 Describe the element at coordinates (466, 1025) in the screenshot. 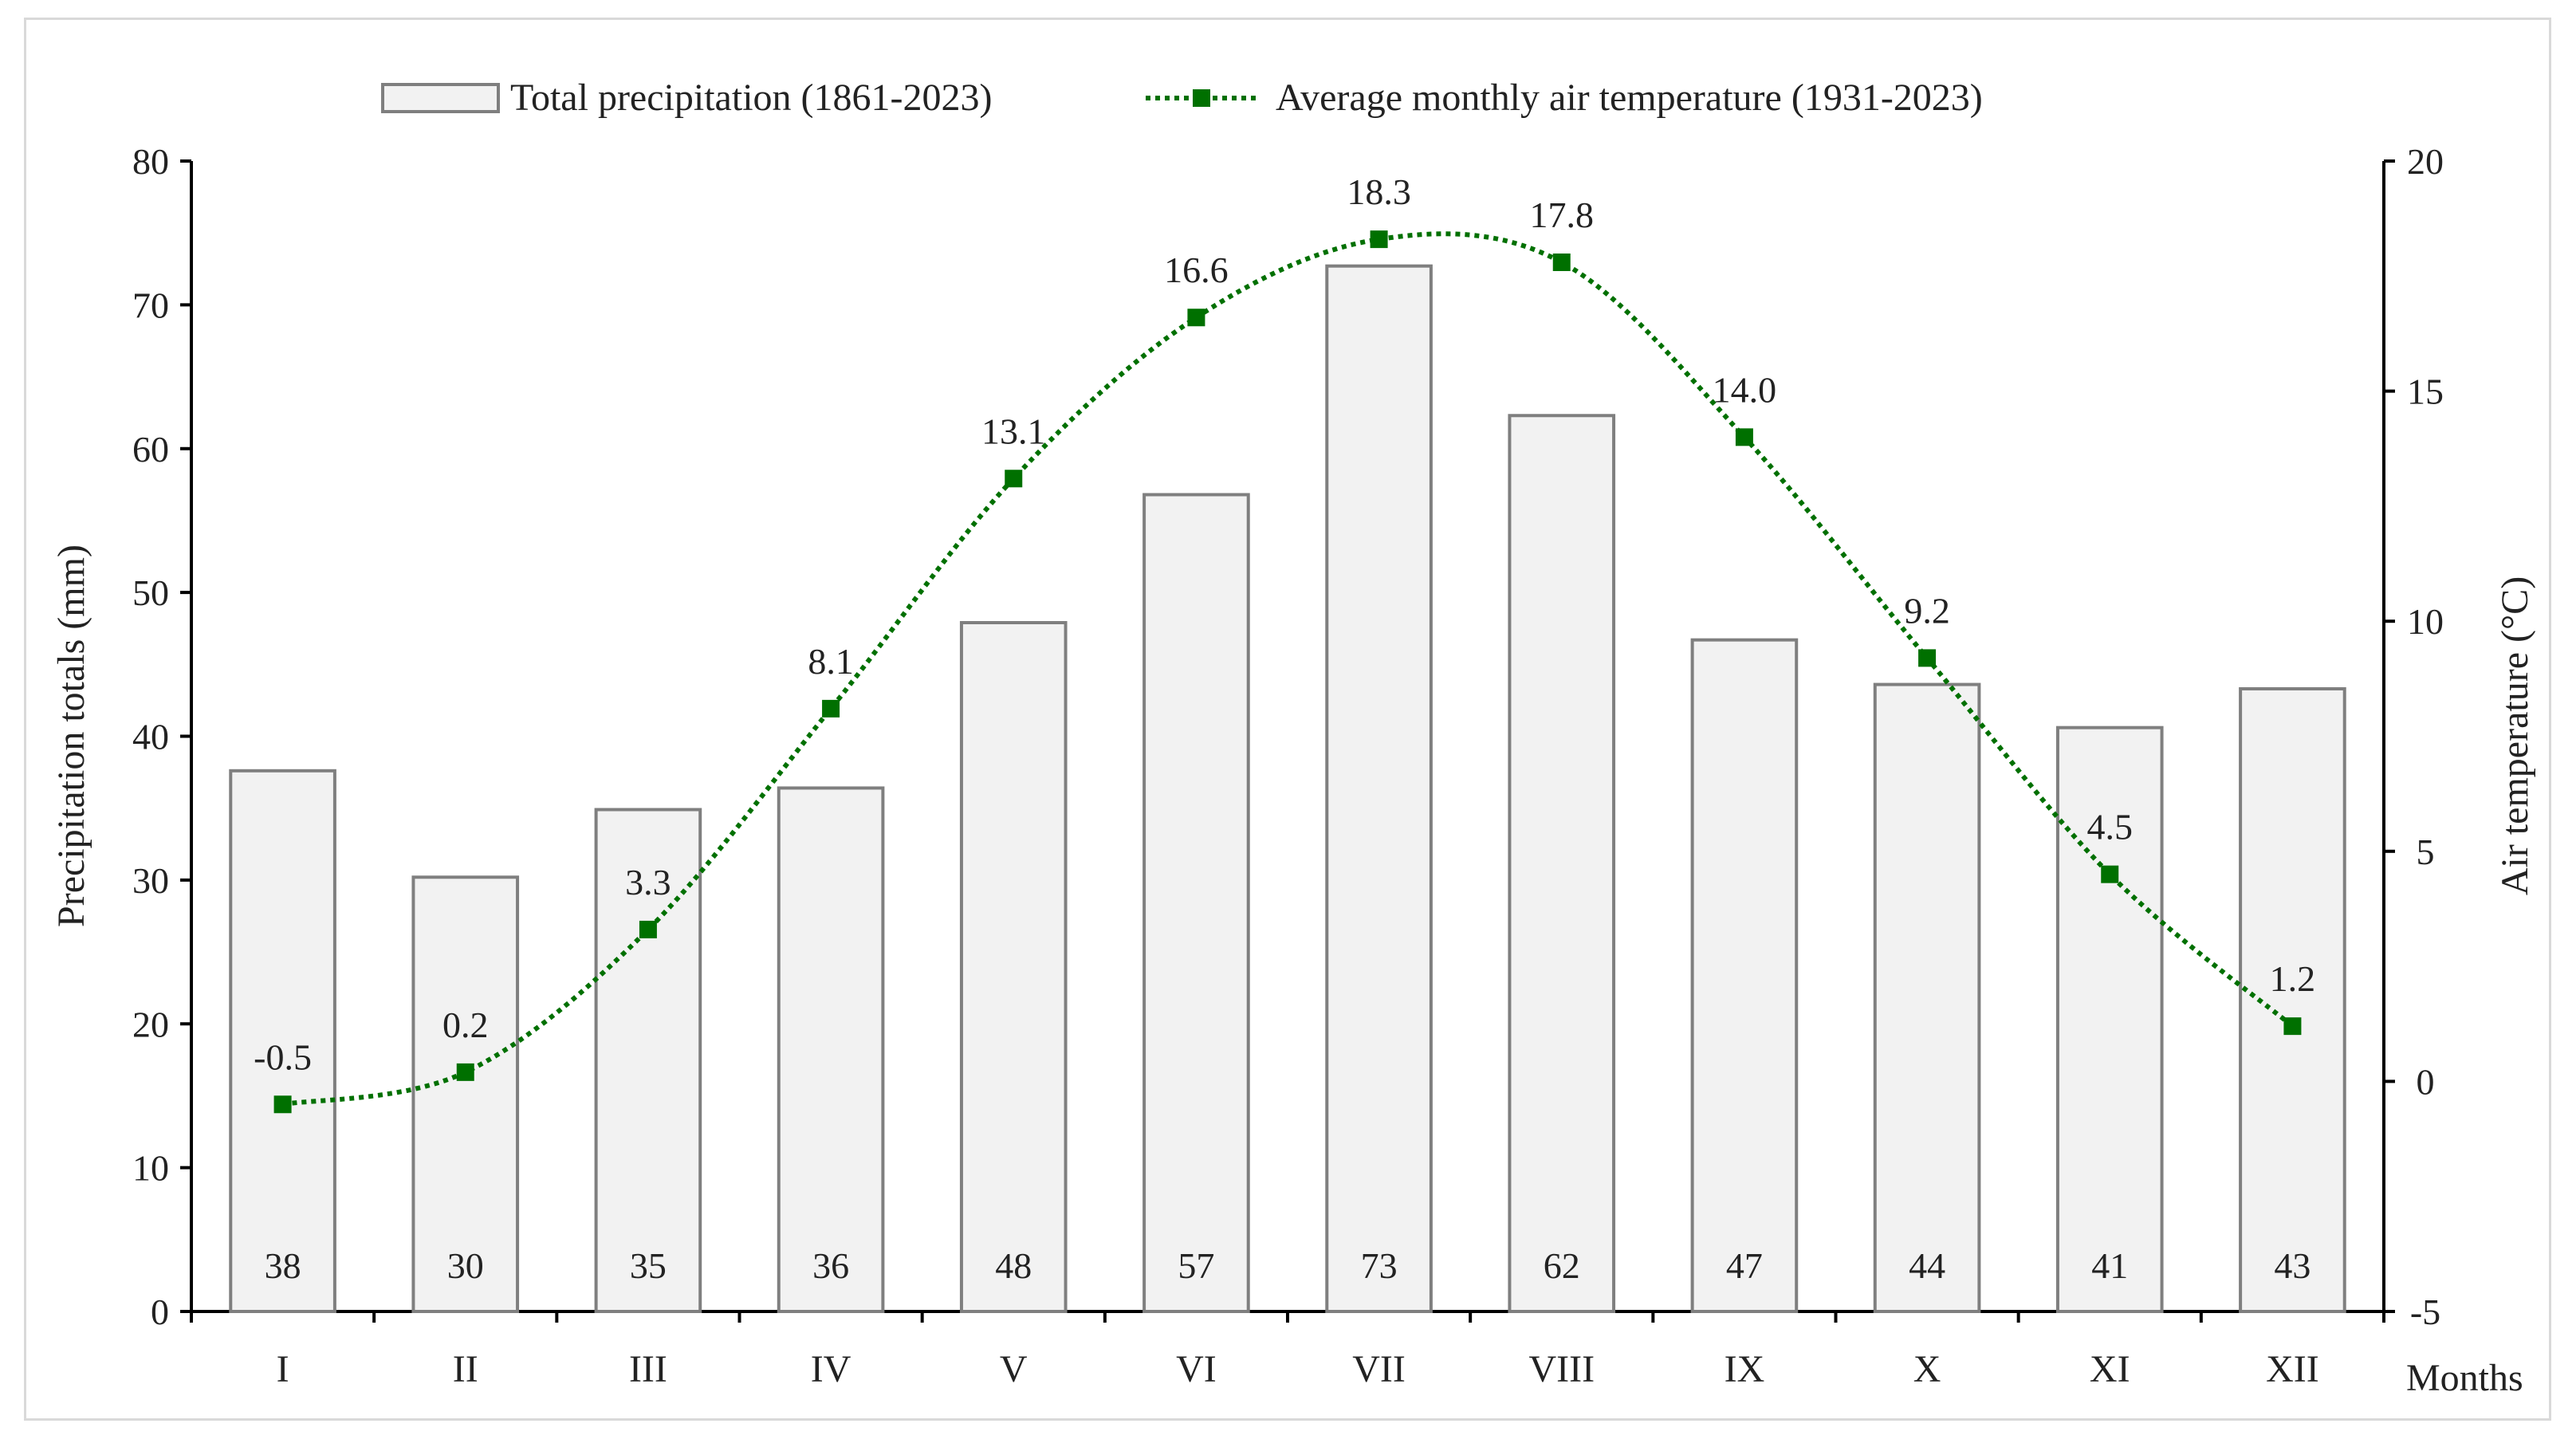

I see `temperature-value-label: 0.2` at that location.